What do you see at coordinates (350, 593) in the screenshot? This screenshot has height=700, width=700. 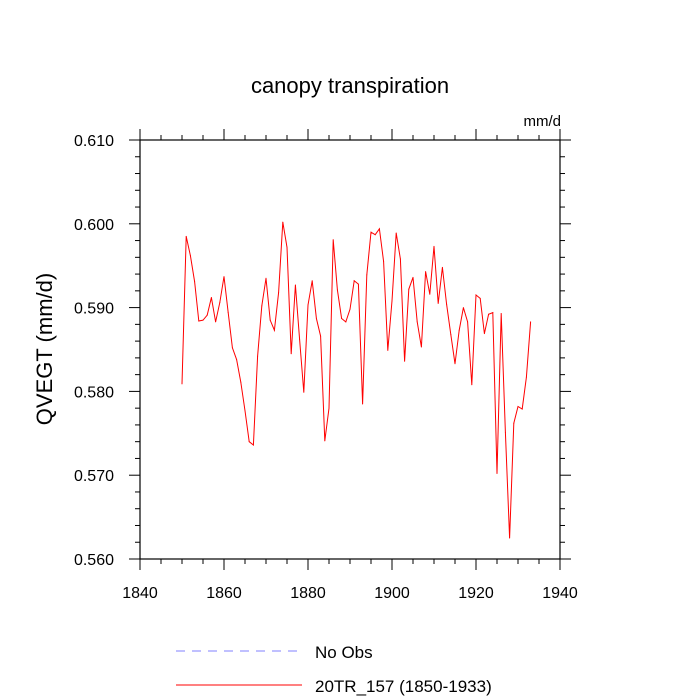 I see `x-tick-labels: 1840 1860 1880 1900 1920 1940` at bounding box center [350, 593].